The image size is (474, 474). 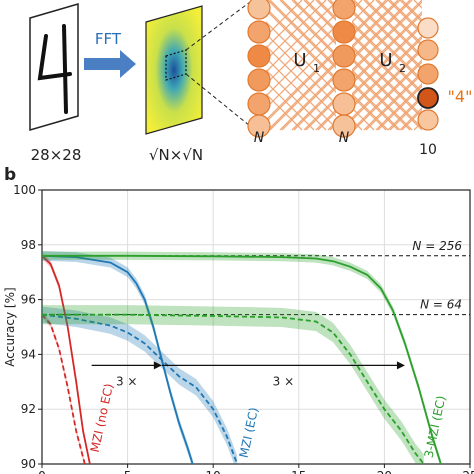 I want to click on input-image-frame, so click(x=54, y=67).